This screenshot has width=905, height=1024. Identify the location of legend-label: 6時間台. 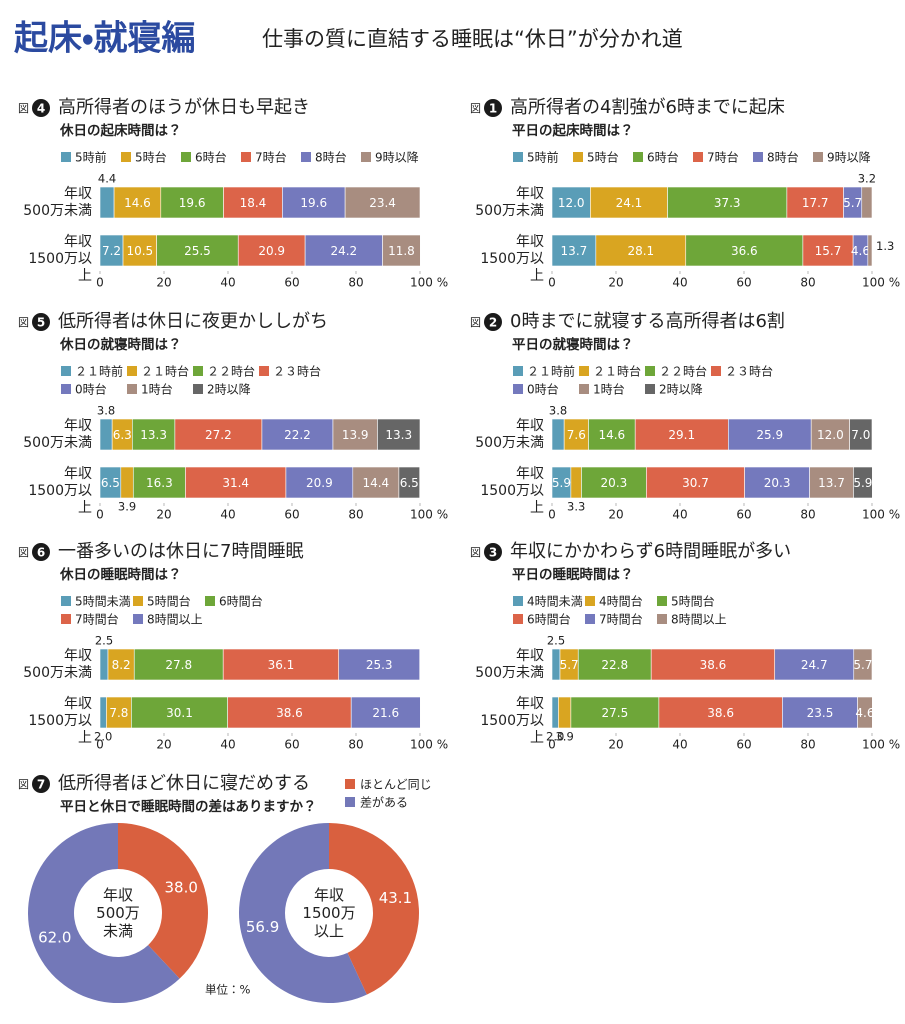
(549, 619).